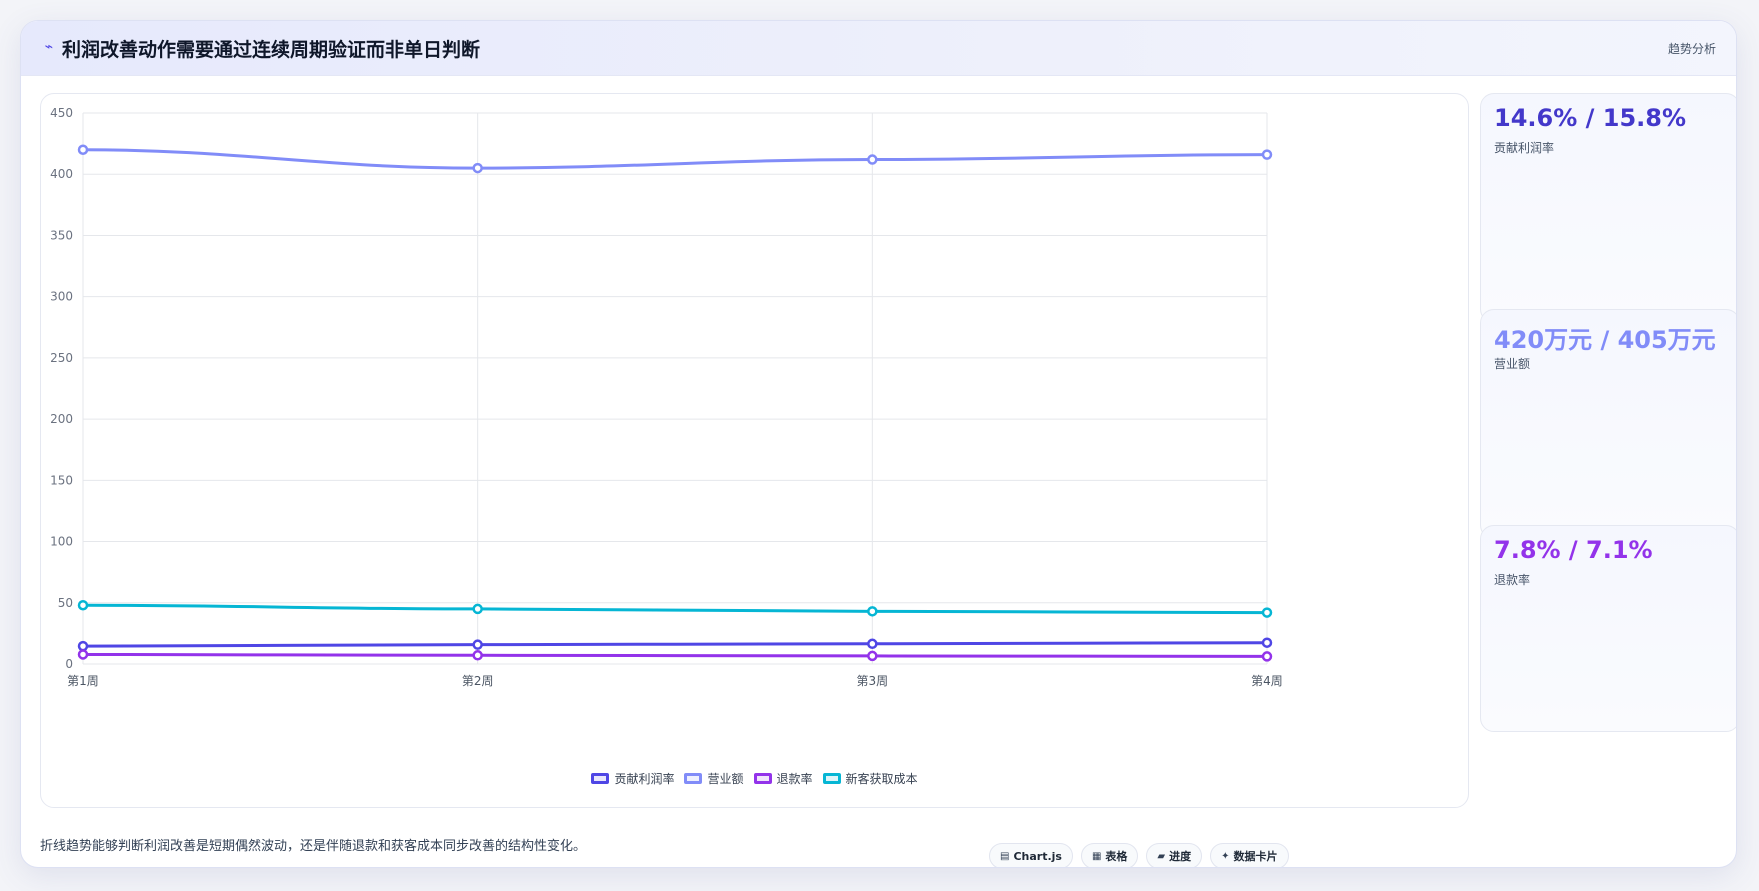 This screenshot has height=891, width=1759. Describe the element at coordinates (1255, 856) in the screenshot. I see `tag-label: 数据卡片` at that location.